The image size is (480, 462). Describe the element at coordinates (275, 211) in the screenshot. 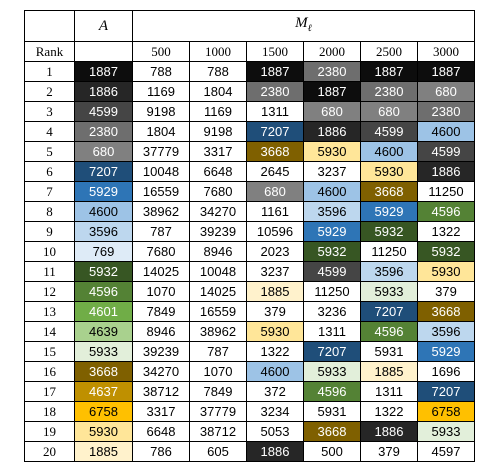

I see `m-cell: 1161` at that location.